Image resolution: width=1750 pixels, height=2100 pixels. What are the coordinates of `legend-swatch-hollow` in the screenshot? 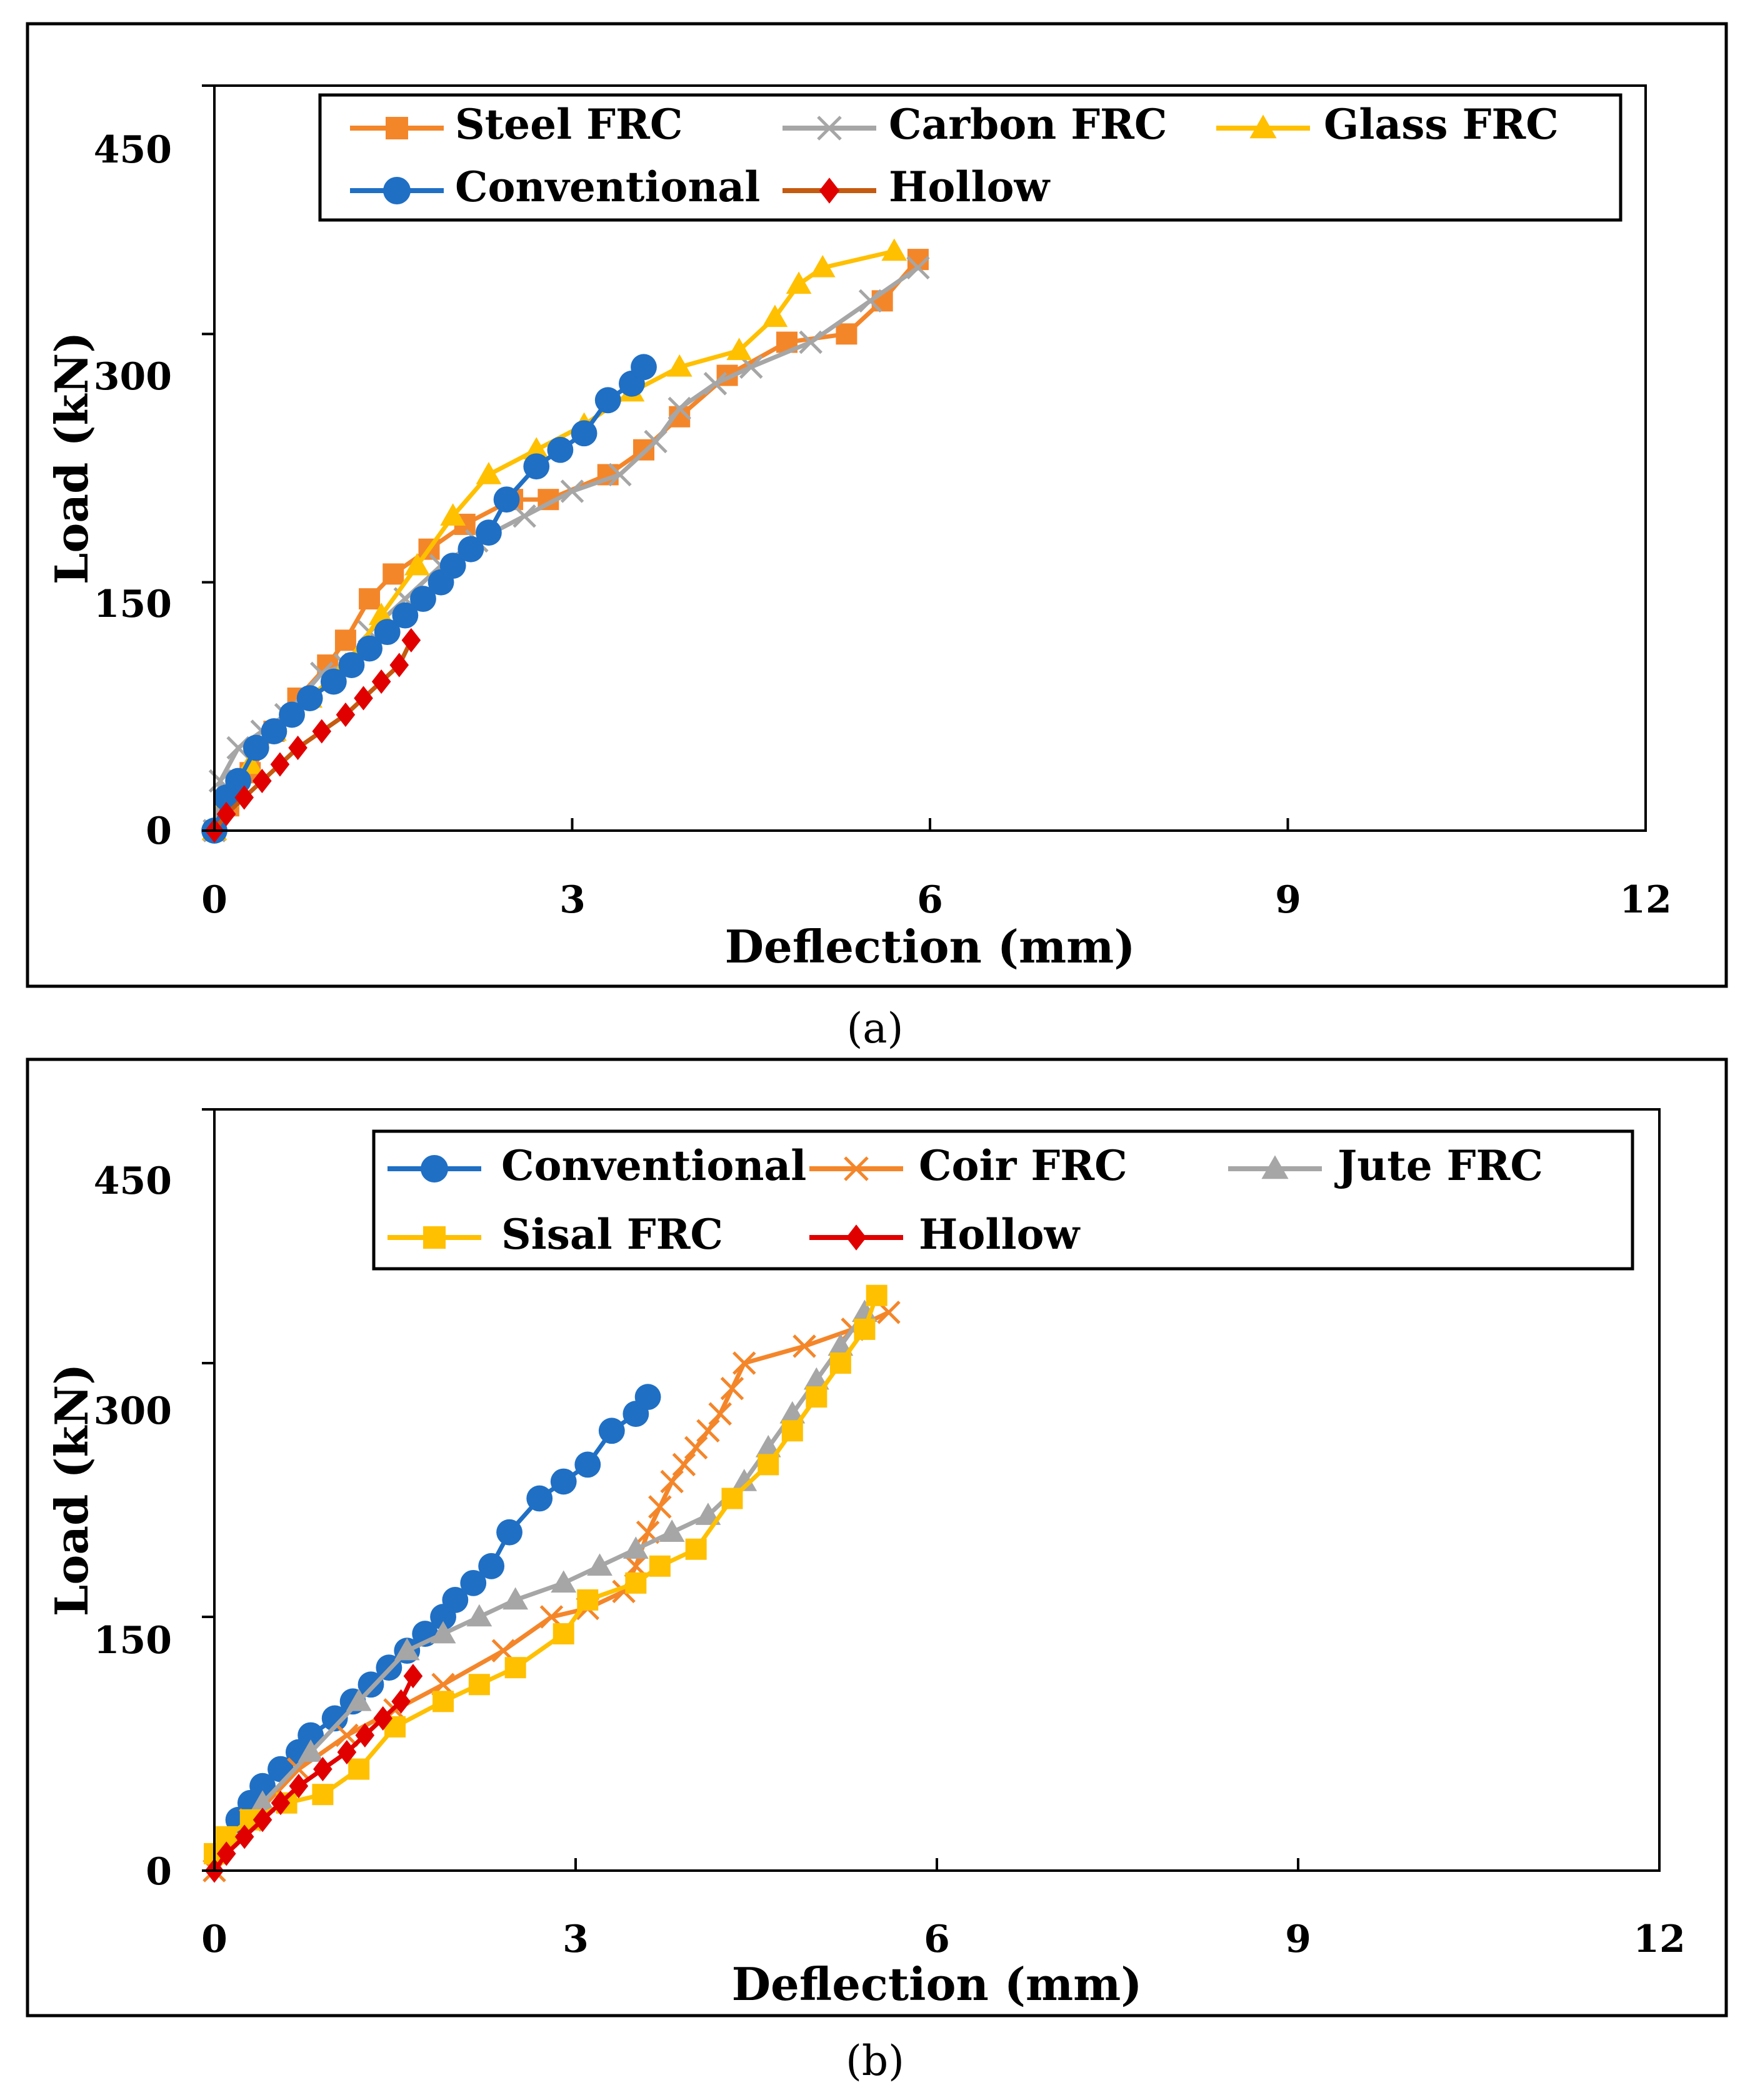 It's located at (829, 191).